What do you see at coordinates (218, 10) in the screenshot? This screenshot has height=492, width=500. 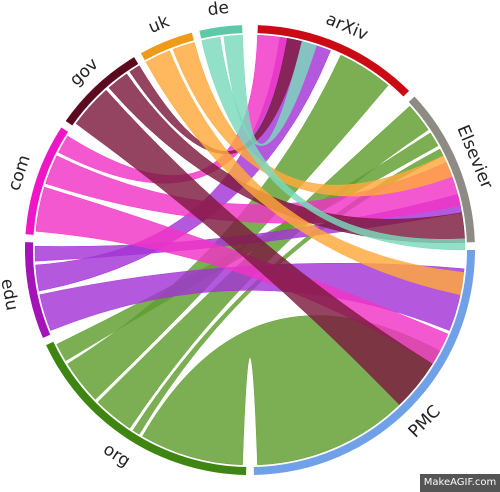 I see `segment-label-de: de` at bounding box center [218, 10].